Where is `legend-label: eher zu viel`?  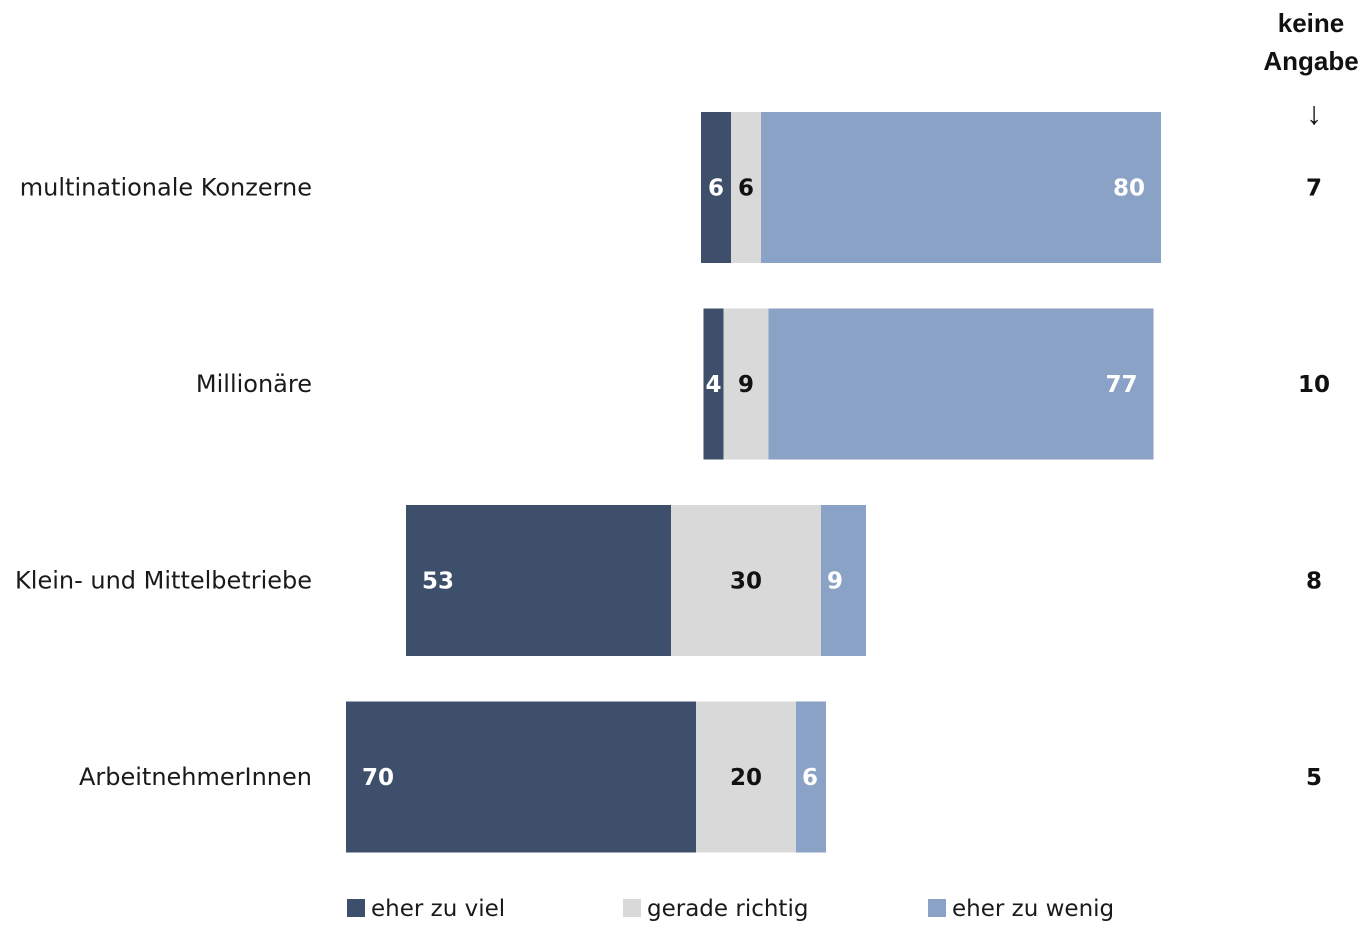
legend-label: eher zu viel is located at coordinates (438, 909).